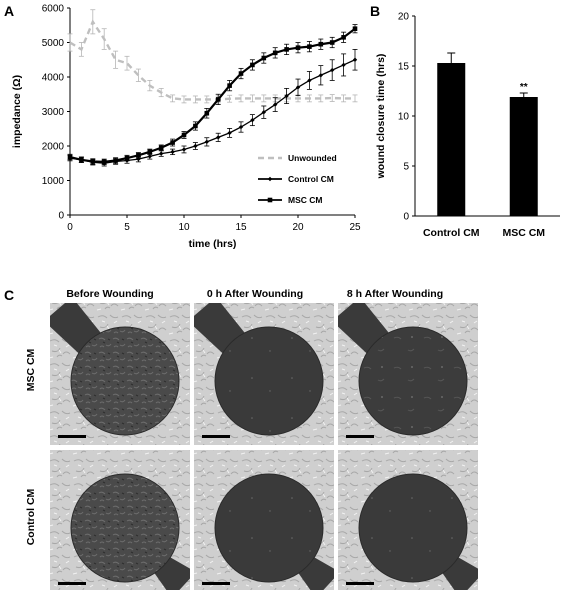  Describe the element at coordinates (408, 521) in the screenshot. I see `control-8h-micrograph` at that location.